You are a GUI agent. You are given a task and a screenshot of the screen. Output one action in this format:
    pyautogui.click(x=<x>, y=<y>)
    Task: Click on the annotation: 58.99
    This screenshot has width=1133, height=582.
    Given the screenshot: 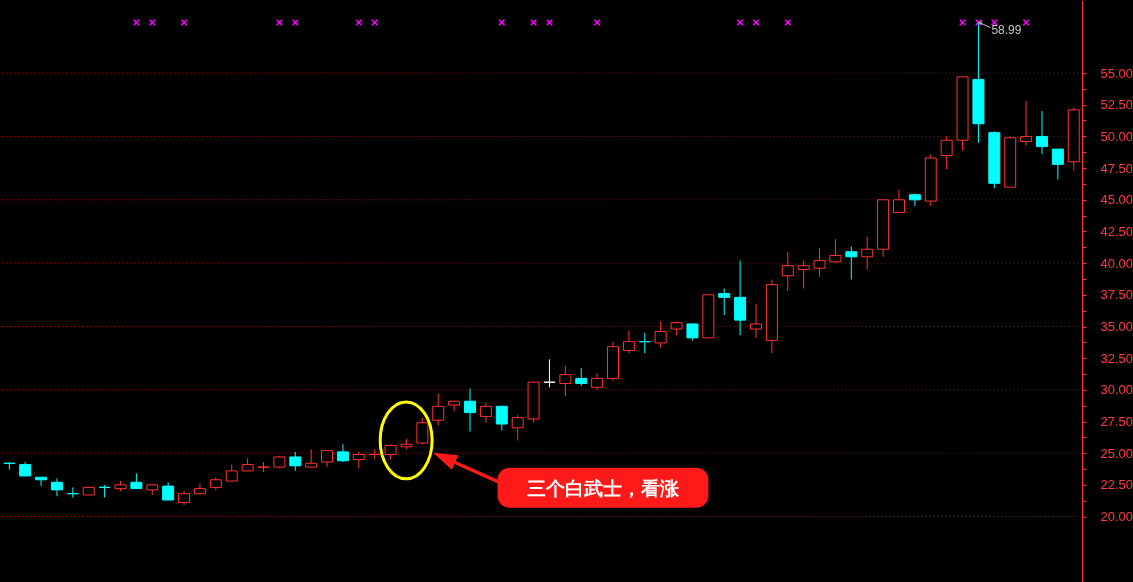 What is the action you would take?
    pyautogui.click(x=1006, y=29)
    